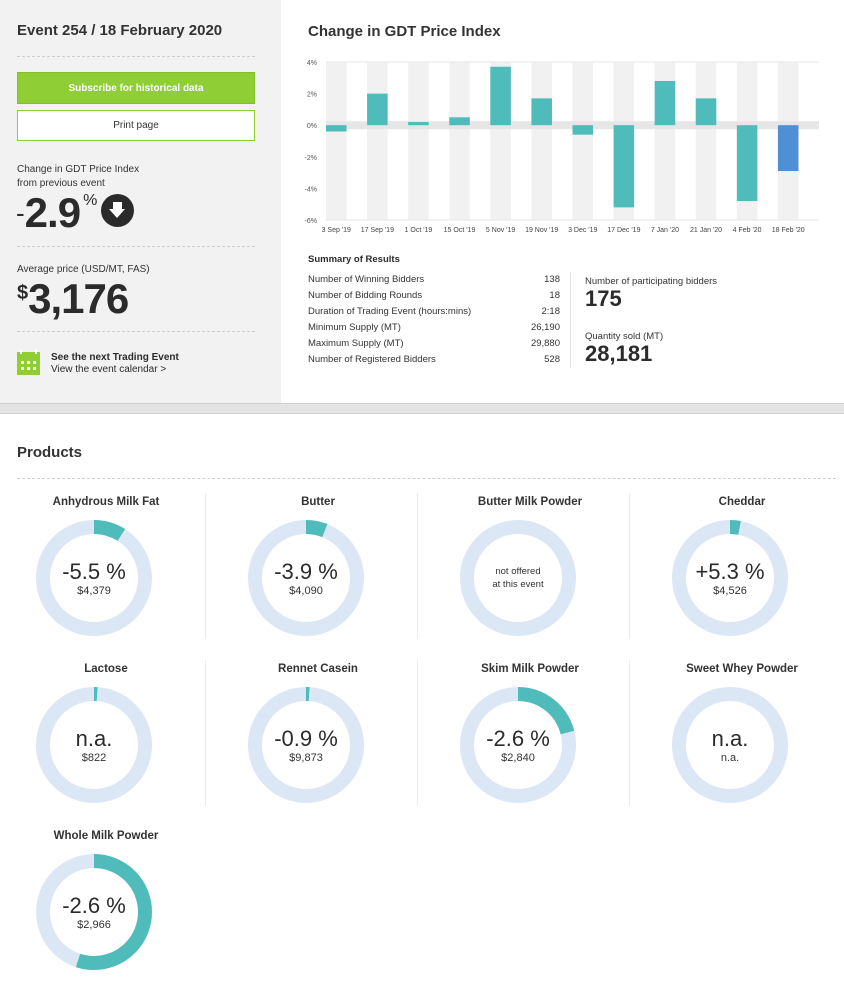  What do you see at coordinates (624, 348) in the screenshot?
I see `quantity-sold: Quantity sold (MT) 28,181` at bounding box center [624, 348].